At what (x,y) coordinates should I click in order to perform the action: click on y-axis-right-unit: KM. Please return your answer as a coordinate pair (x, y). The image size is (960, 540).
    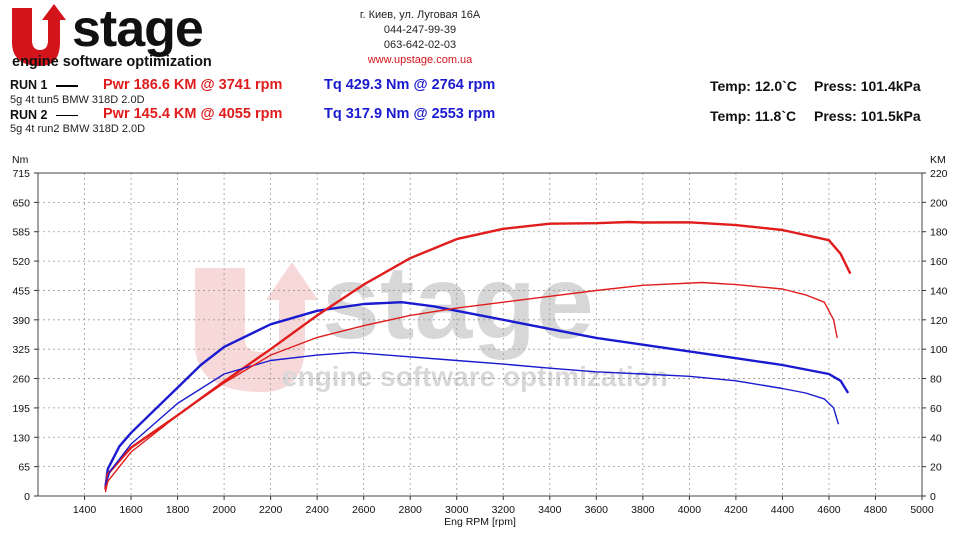
    Looking at the image, I should click on (938, 160).